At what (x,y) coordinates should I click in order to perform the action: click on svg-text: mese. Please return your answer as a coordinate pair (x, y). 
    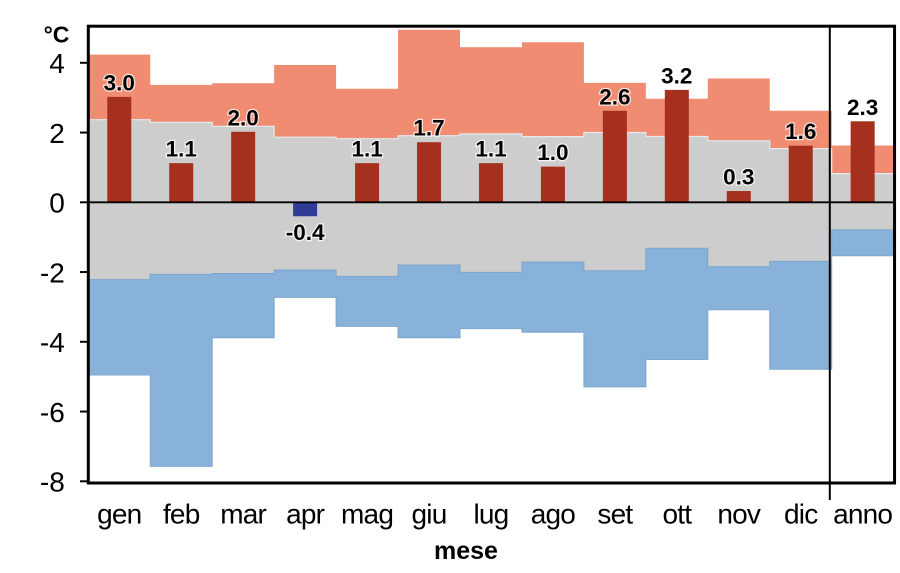
    Looking at the image, I should click on (466, 551).